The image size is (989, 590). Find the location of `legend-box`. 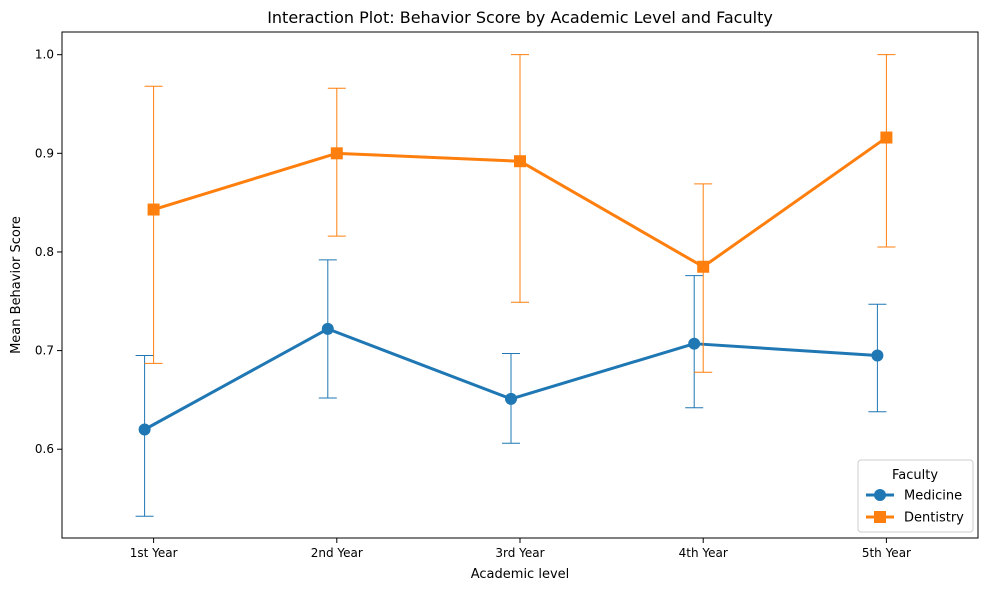

legend-box is located at coordinates (915, 496).